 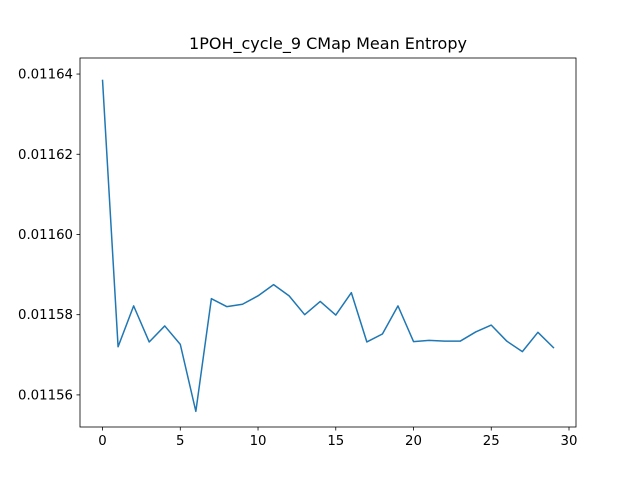 I want to click on x-tick-label: 15, so click(x=335, y=441).